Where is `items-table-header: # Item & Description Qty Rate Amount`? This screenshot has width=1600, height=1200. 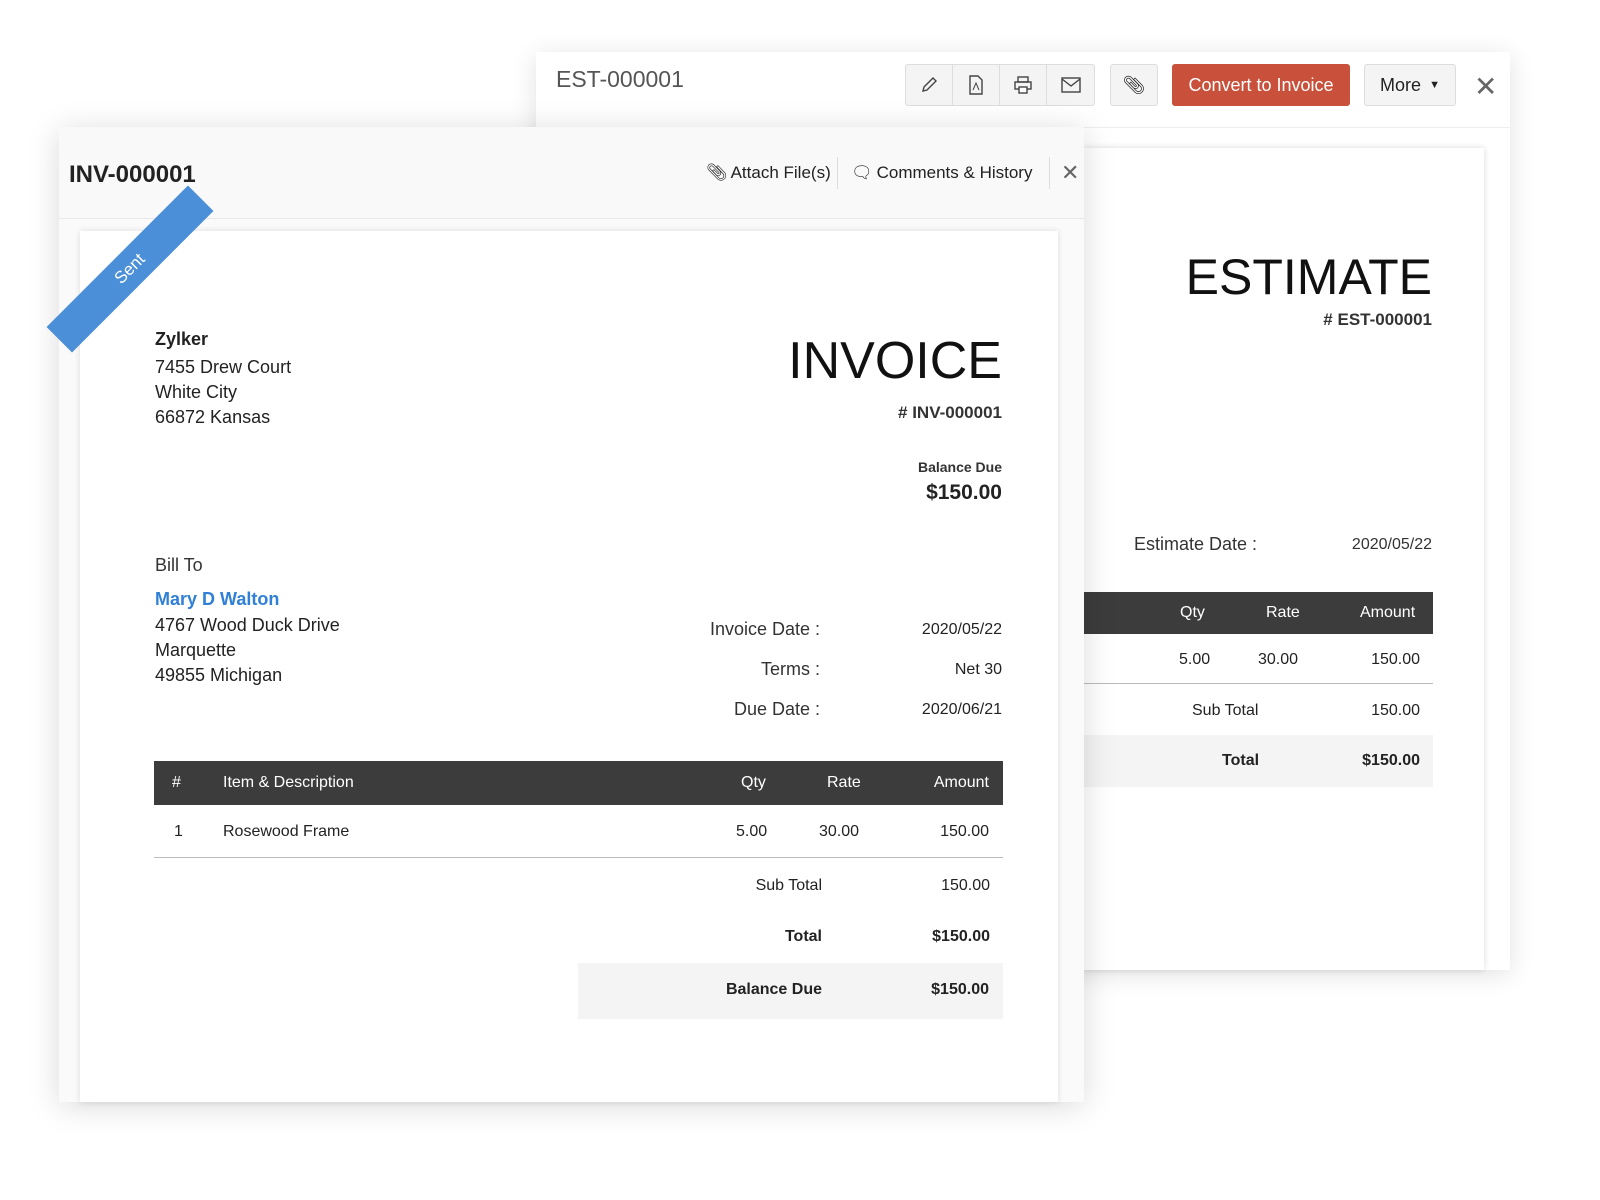
items-table-header: # Item & Description Qty Rate Amount is located at coordinates (578, 783).